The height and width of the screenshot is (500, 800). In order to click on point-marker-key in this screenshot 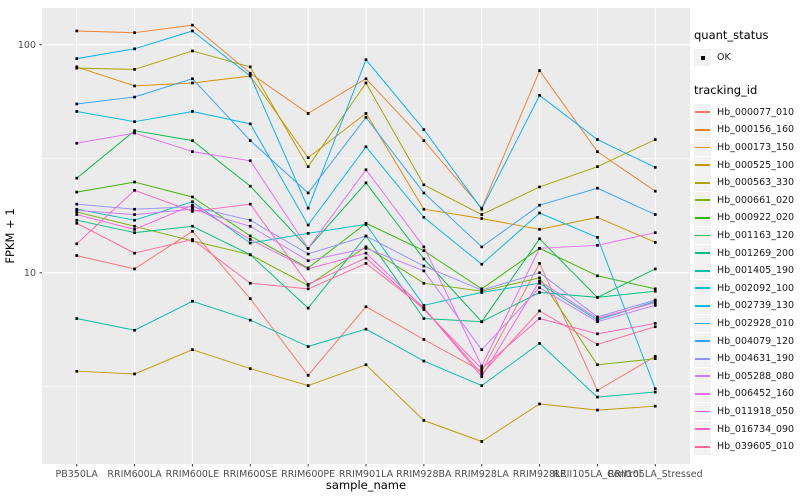, I will do `click(702, 58)`.